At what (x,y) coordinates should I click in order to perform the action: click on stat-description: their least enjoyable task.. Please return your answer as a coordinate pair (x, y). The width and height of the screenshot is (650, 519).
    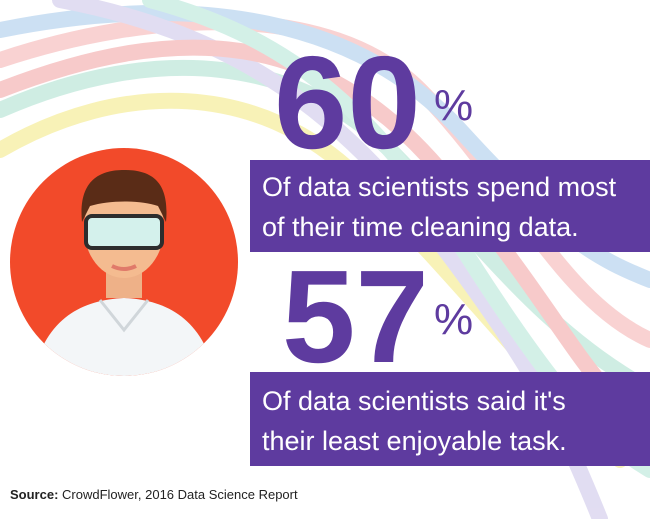
    Looking at the image, I should click on (414, 441).